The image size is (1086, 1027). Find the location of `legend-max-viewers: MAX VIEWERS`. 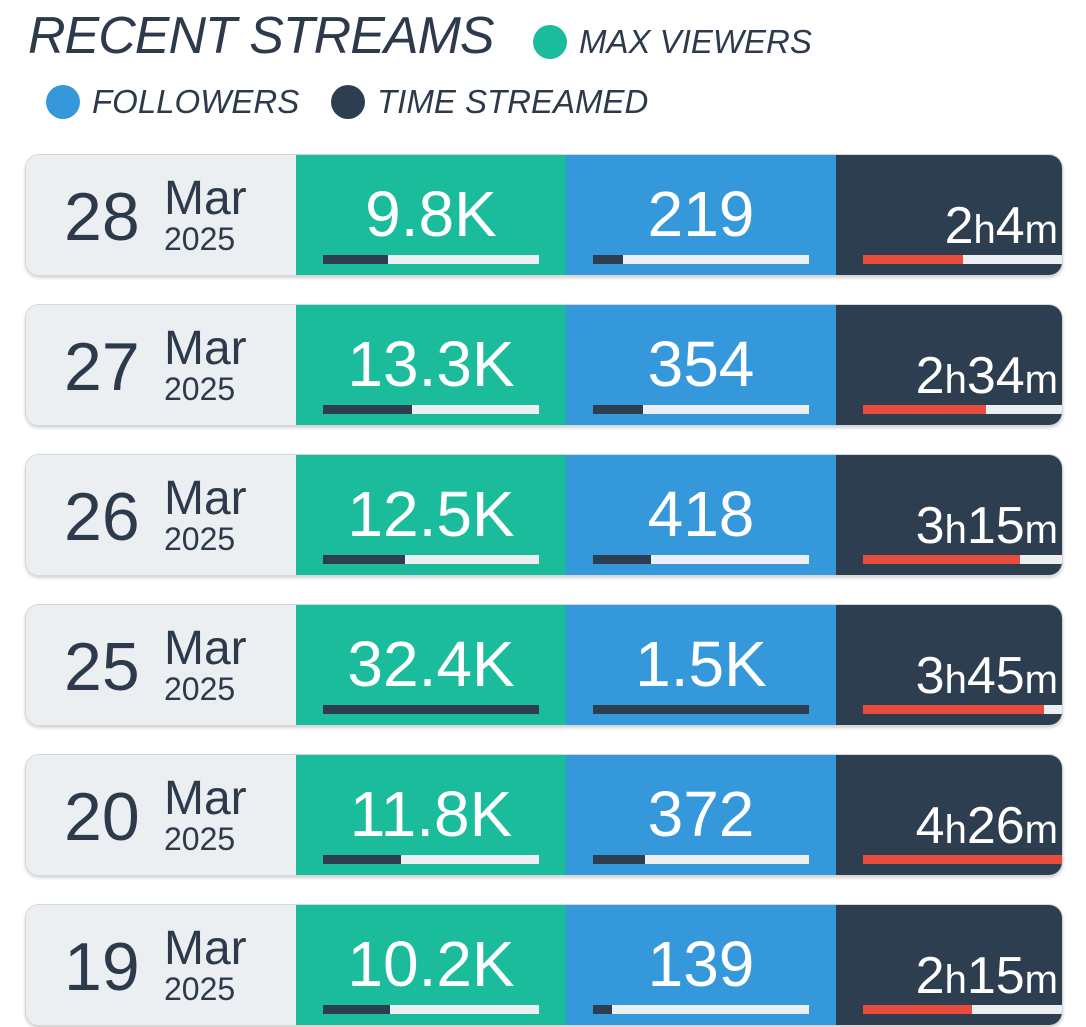

legend-max-viewers: MAX VIEWERS is located at coordinates (672, 42).